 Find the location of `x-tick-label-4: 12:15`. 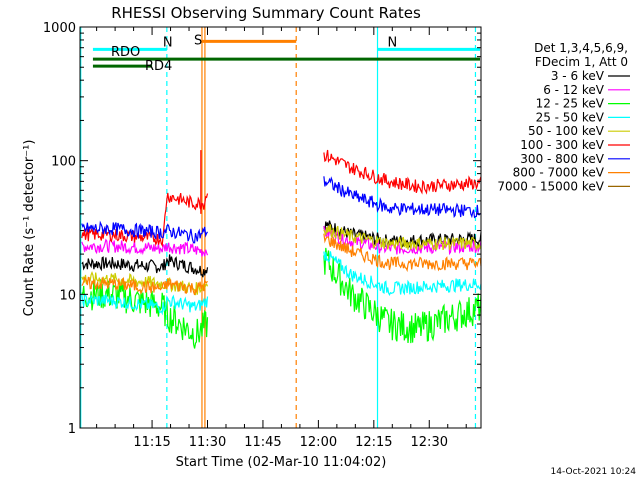

x-tick-label-4: 12:15 is located at coordinates (373, 442).